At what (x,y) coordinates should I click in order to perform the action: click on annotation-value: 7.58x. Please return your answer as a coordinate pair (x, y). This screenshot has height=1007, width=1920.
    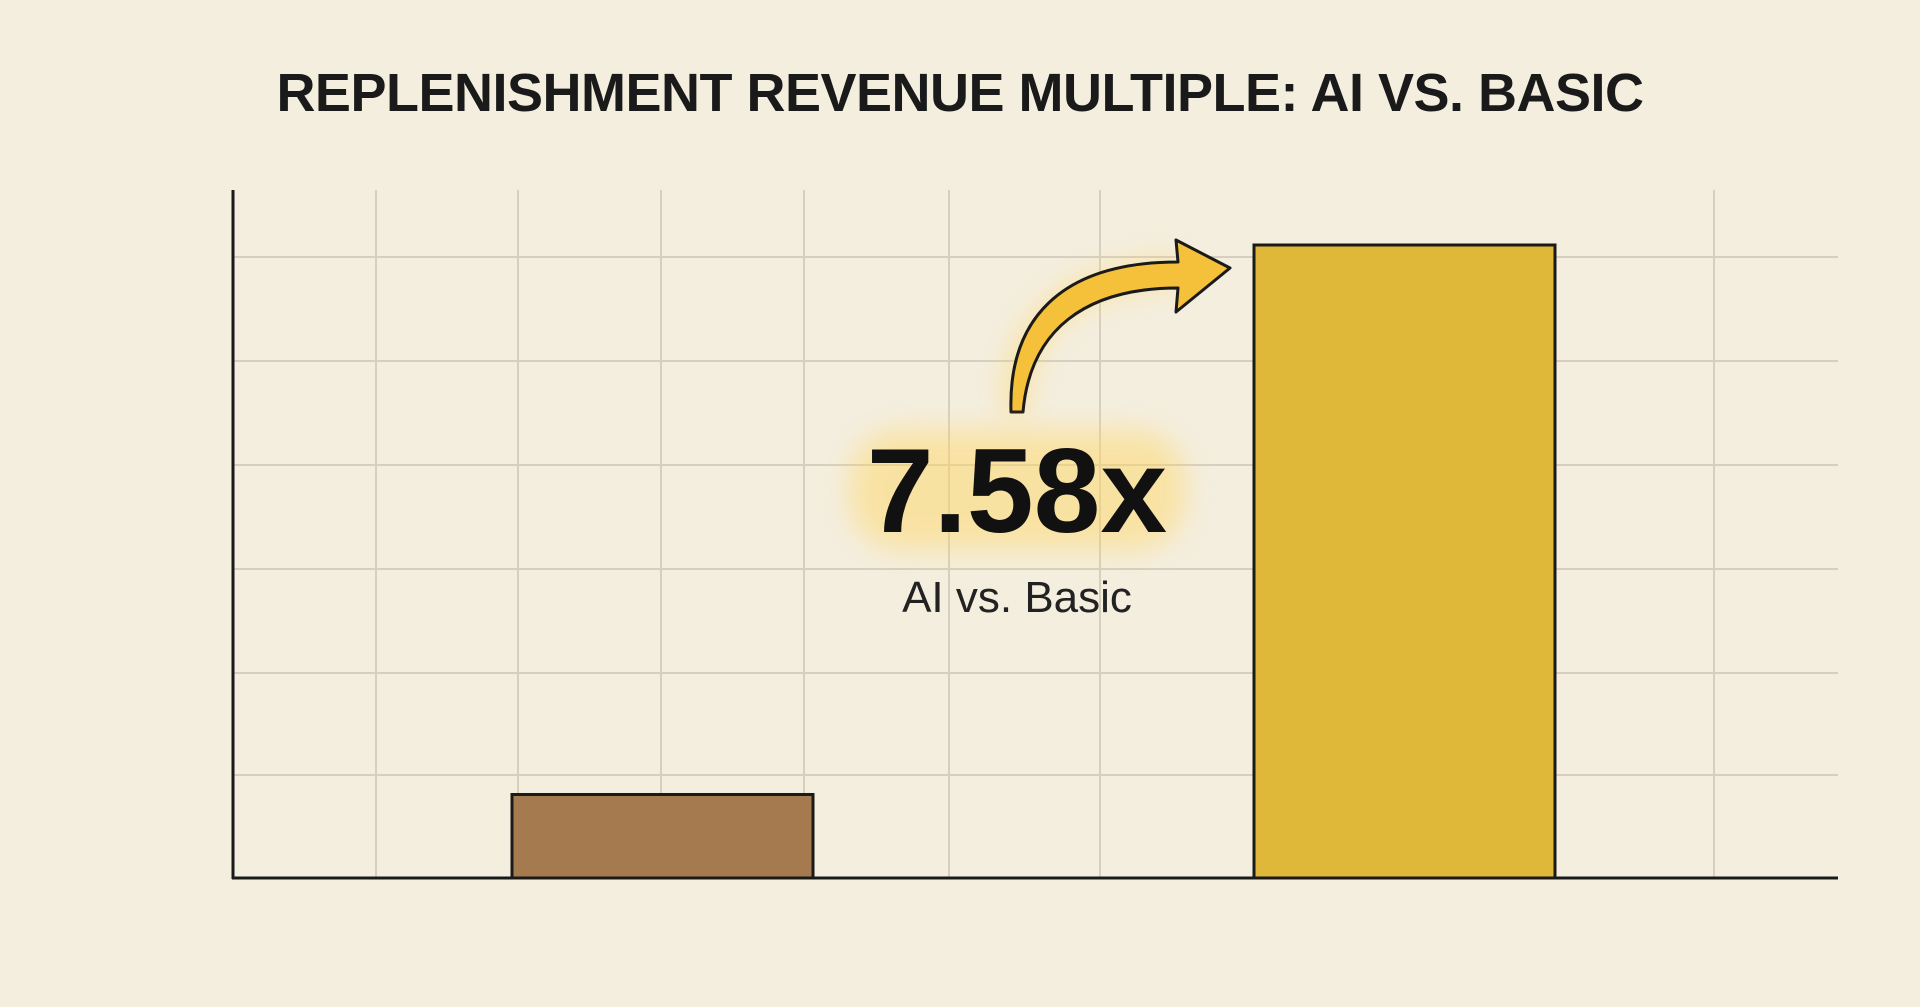
    Looking at the image, I should click on (1017, 491).